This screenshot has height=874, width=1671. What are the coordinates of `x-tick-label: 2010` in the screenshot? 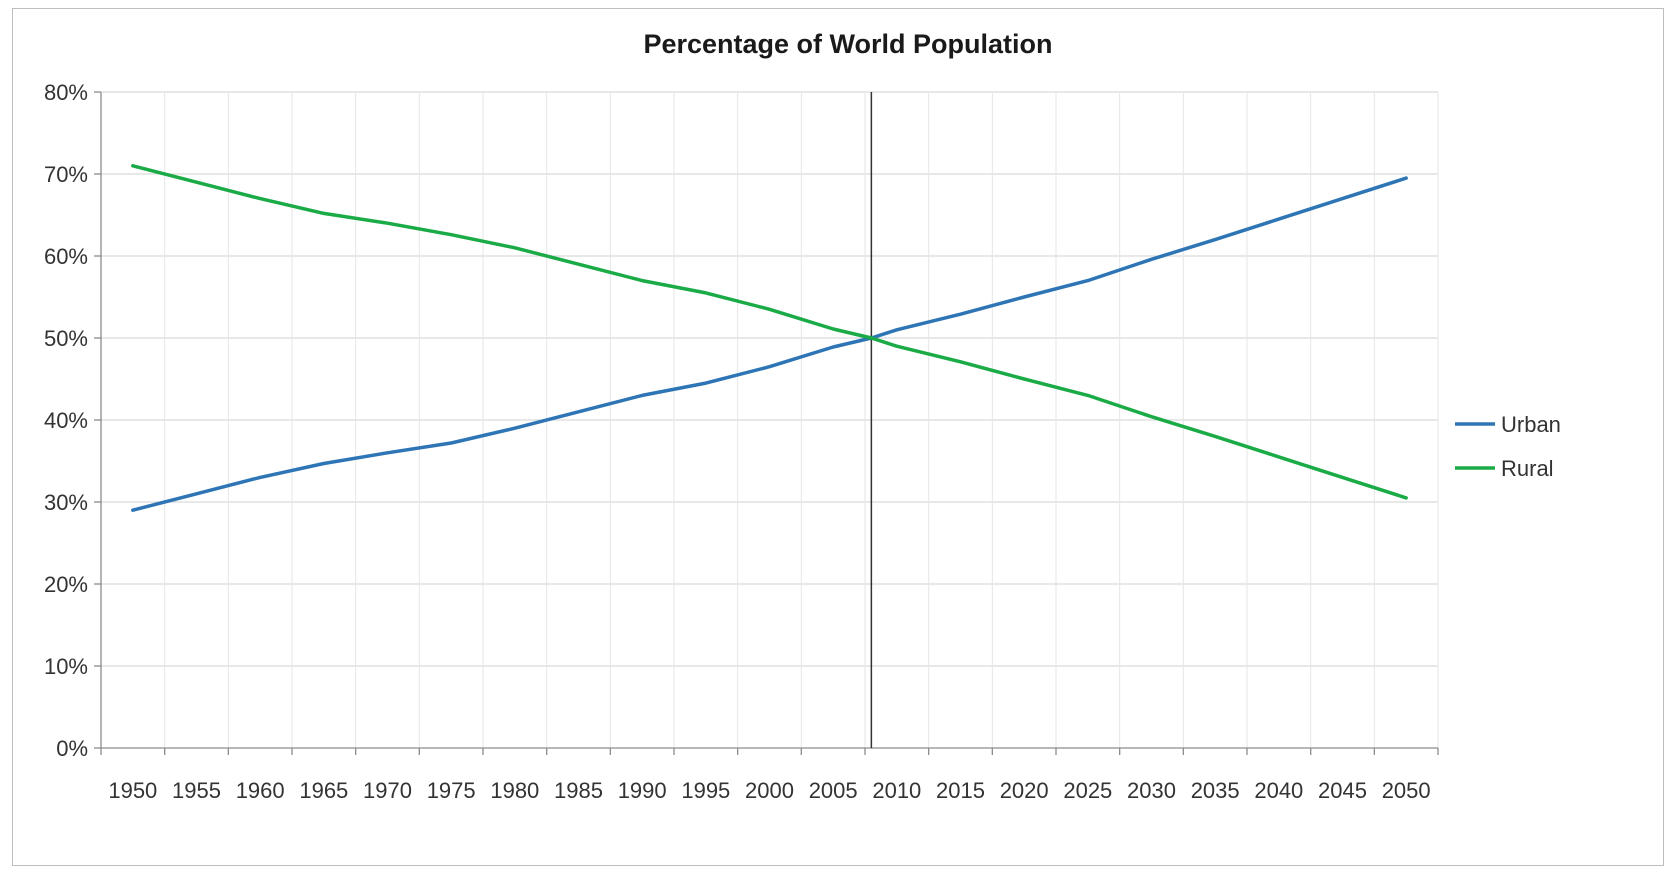 It's located at (896, 790).